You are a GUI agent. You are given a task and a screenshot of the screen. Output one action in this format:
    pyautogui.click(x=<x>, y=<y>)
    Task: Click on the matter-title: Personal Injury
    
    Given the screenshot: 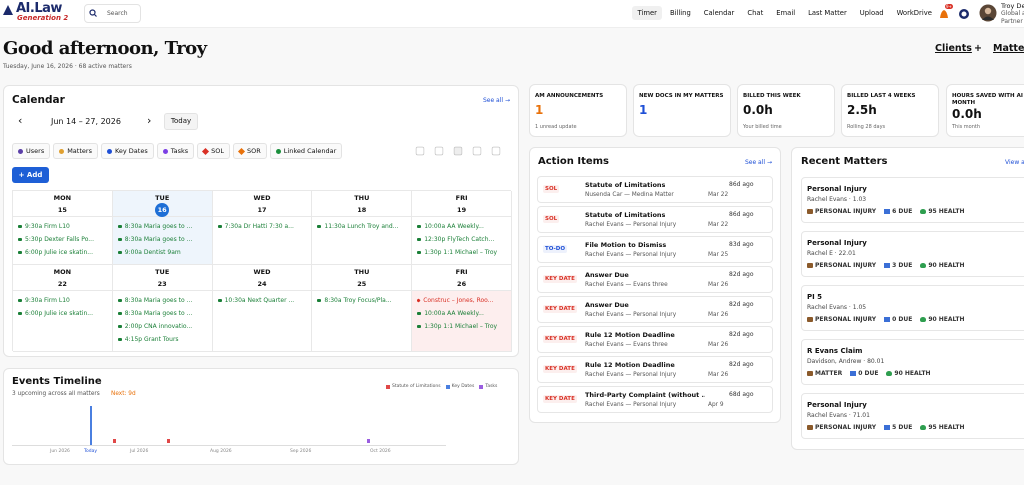 What is the action you would take?
    pyautogui.click(x=837, y=189)
    